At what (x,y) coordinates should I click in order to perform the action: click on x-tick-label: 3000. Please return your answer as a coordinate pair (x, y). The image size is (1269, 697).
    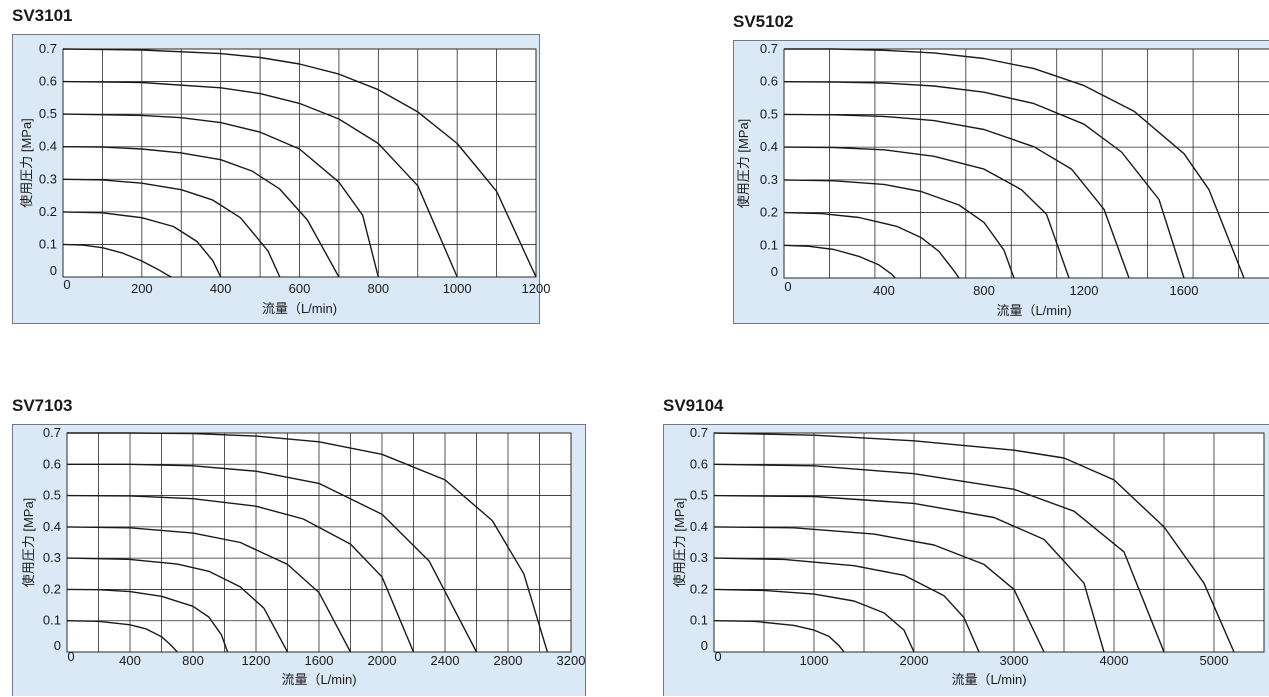
    Looking at the image, I should click on (1014, 660).